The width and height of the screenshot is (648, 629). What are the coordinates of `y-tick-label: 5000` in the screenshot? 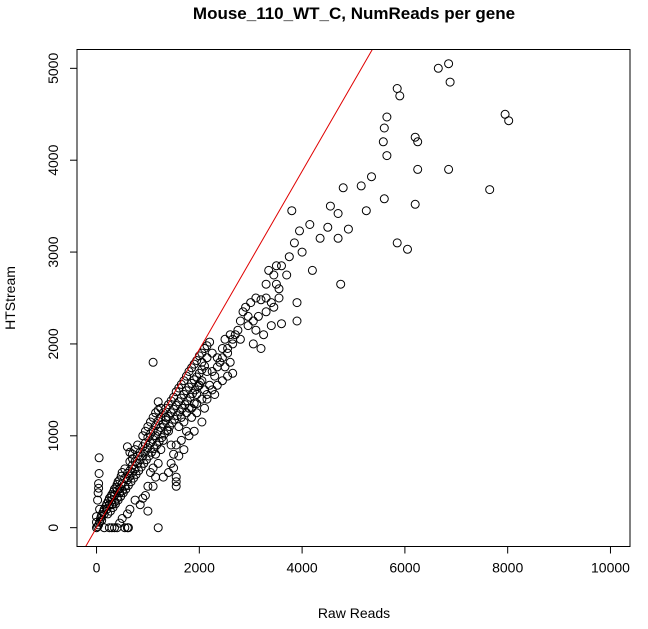 It's located at (53, 68).